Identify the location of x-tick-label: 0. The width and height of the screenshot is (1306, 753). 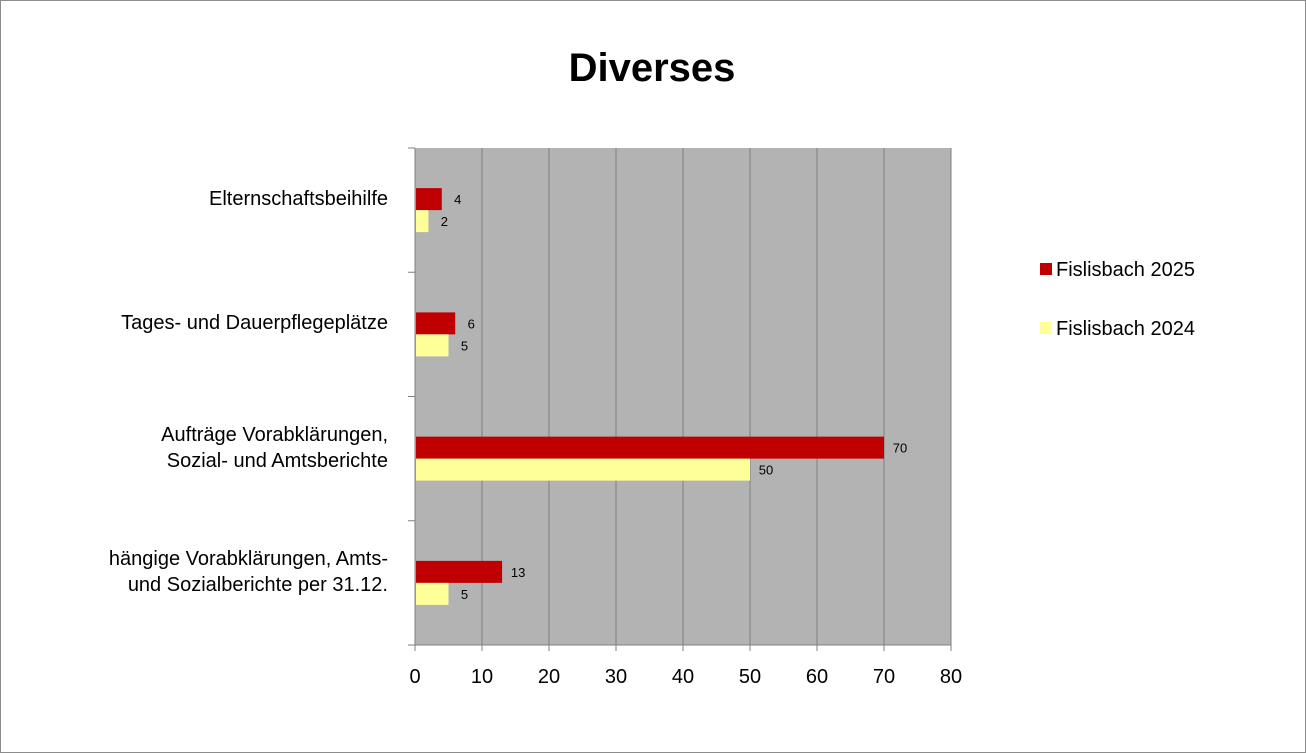
(414, 677).